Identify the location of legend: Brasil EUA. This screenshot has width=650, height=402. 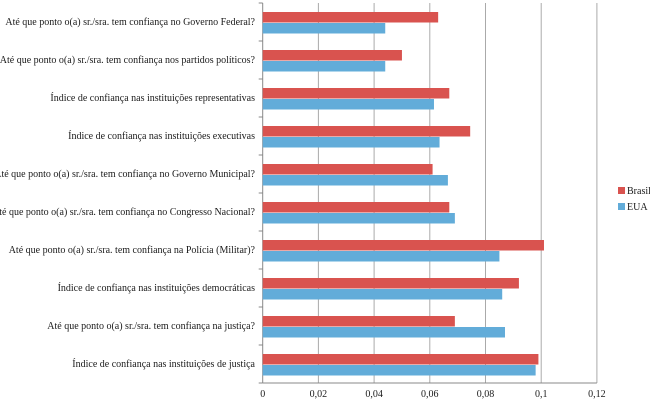
(634, 199).